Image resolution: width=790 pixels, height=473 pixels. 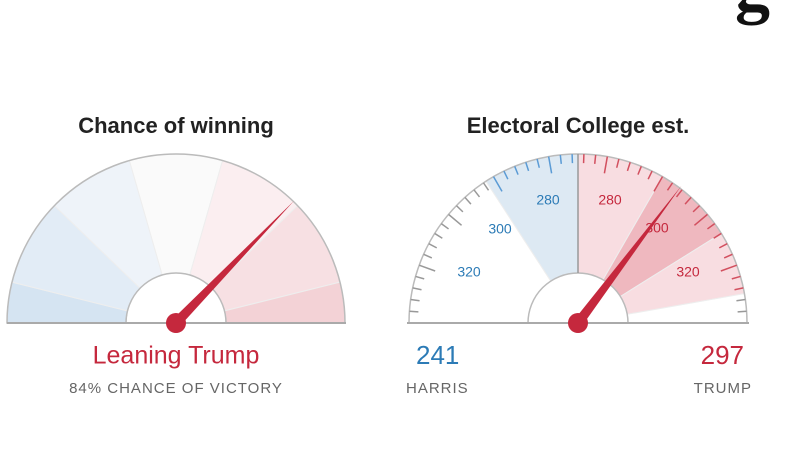 I want to click on heading-fragment: g, so click(x=752, y=13).